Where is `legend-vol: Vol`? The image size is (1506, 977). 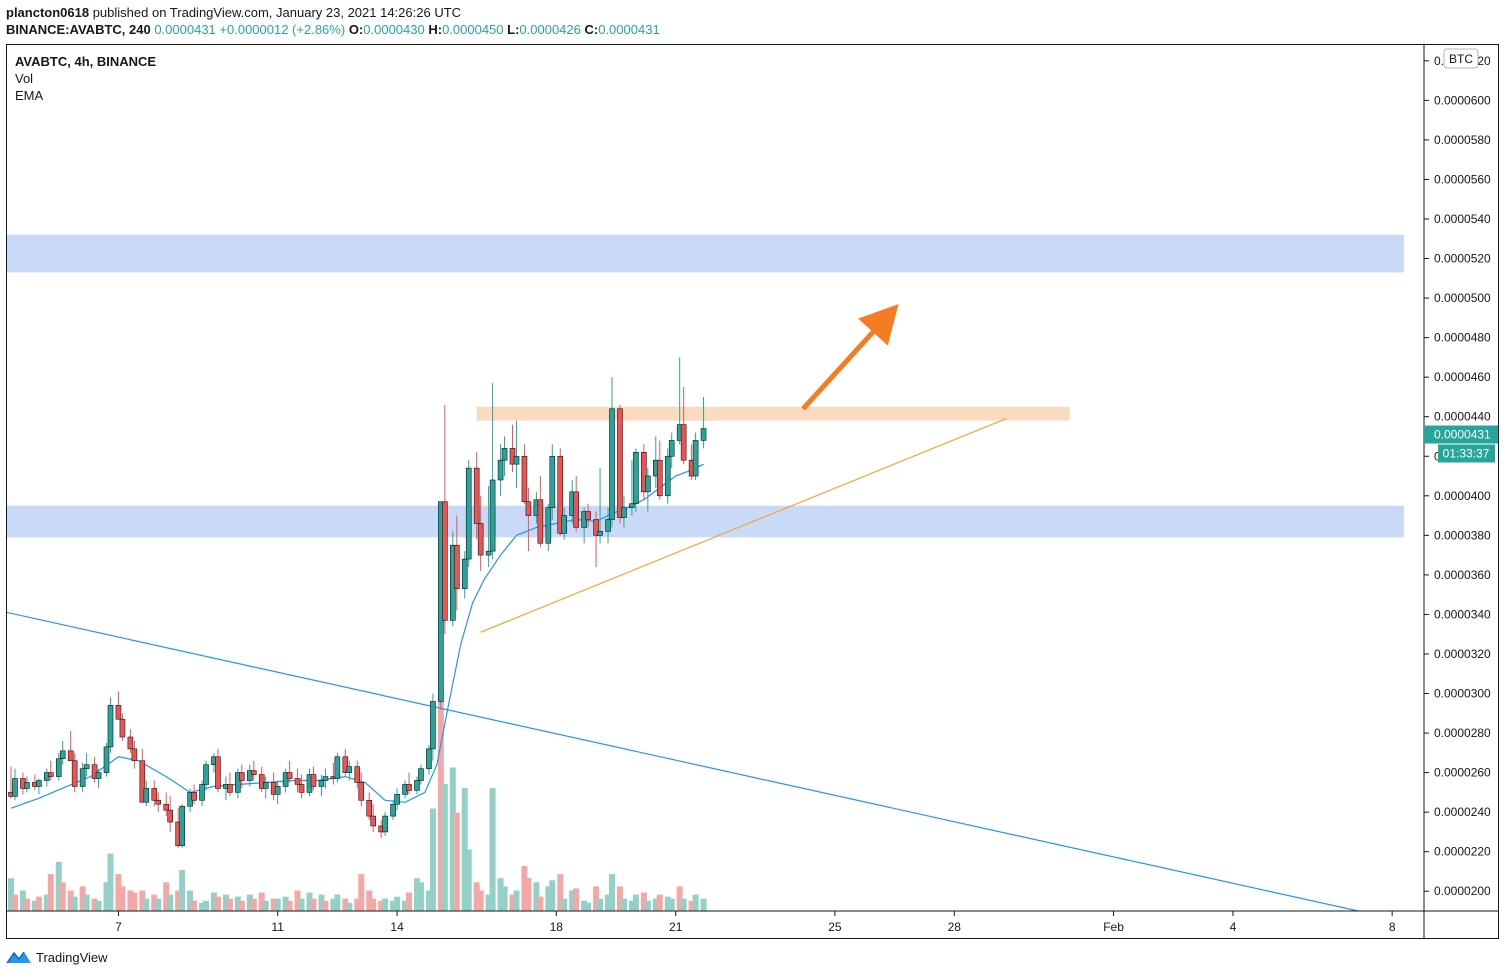 legend-vol: Vol is located at coordinates (24, 78).